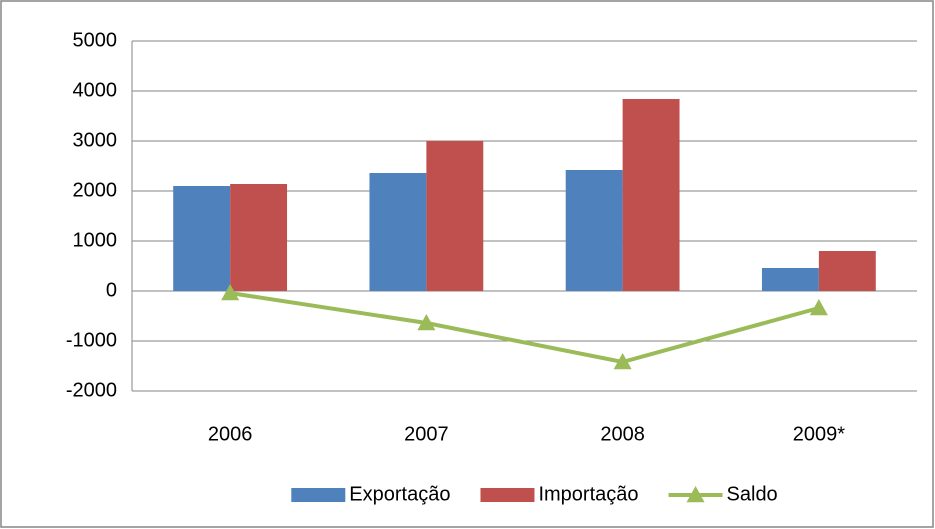 Image resolution: width=935 pixels, height=529 pixels. I want to click on line, so click(524, 328).